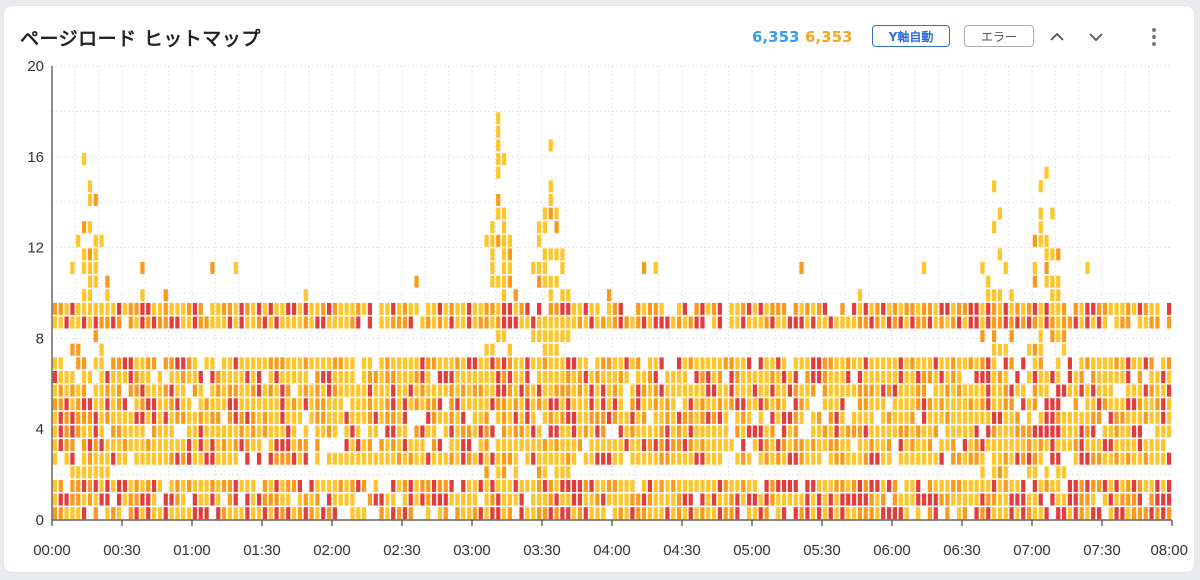  I want to click on chevron-down-icon, so click(1096, 37).